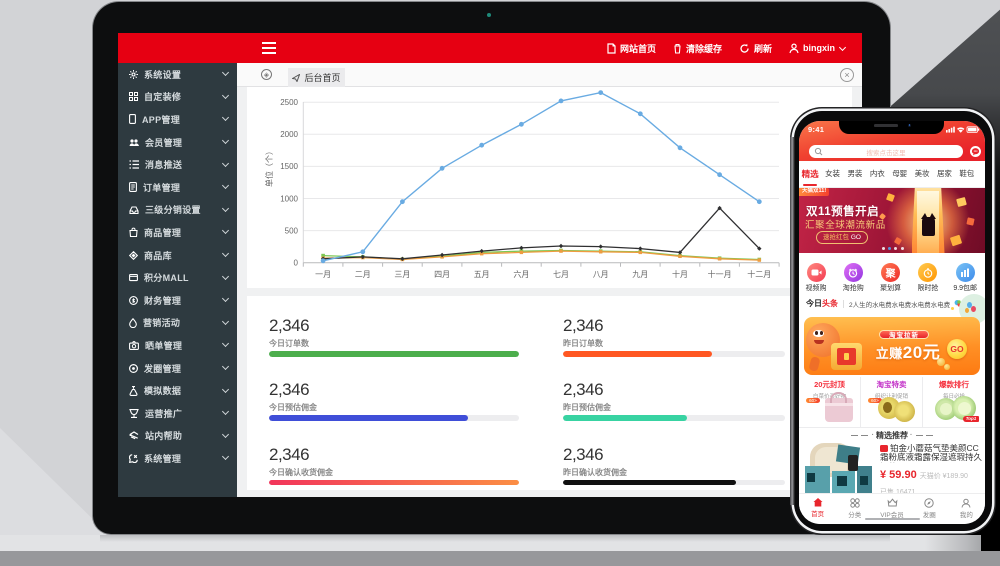 The width and height of the screenshot is (1000, 566). What do you see at coordinates (269, 167) in the screenshot?
I see `svg-text: 单位（个）` at bounding box center [269, 167].